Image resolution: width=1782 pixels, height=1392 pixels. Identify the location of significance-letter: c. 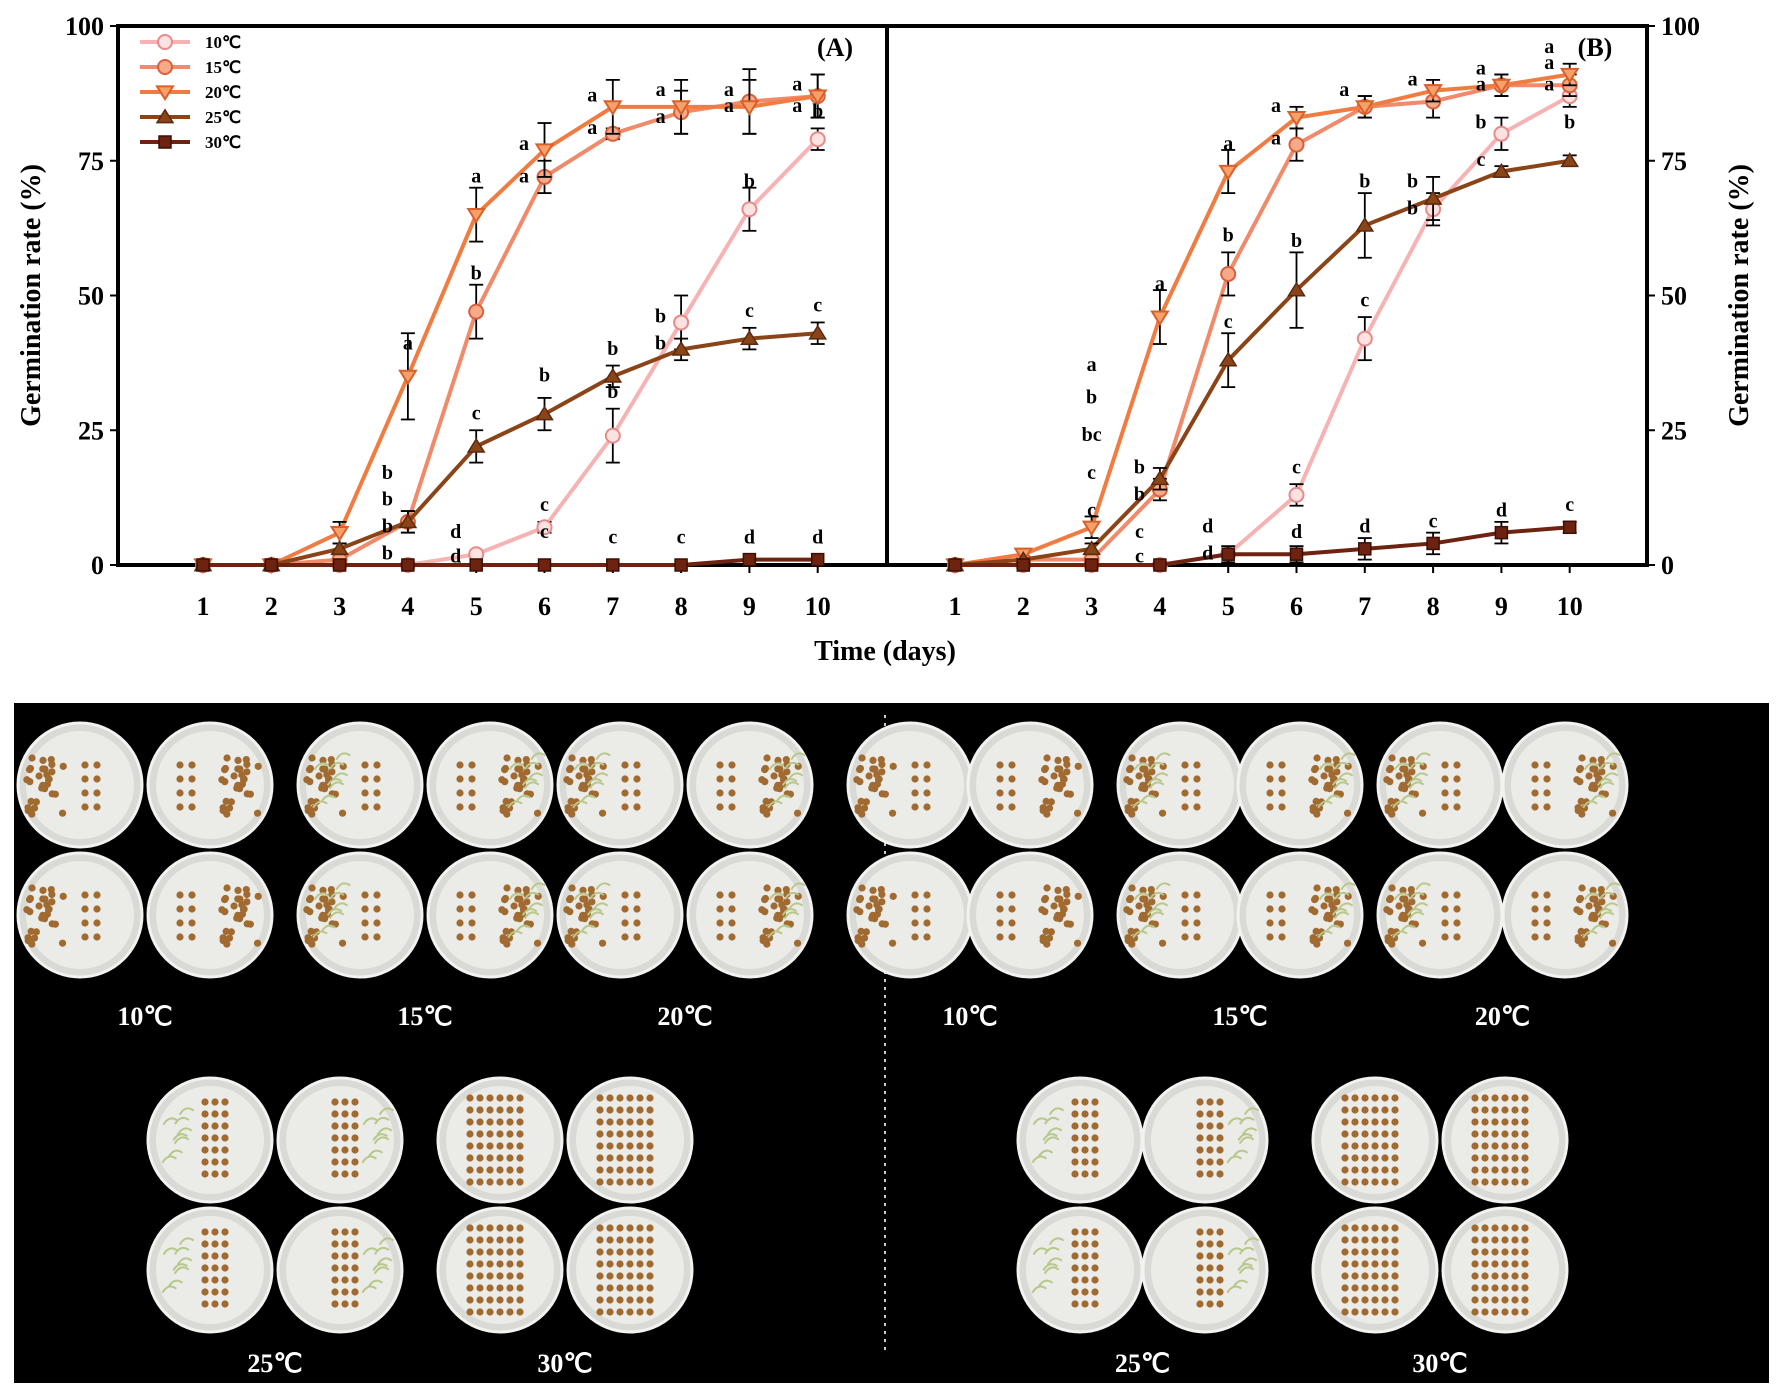
(749, 311).